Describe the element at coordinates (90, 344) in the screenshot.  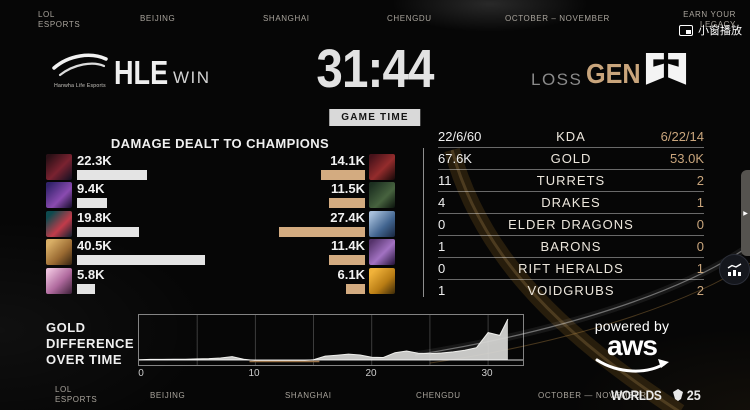
I see `gold-diff-chart-title: GOLD DIFFERENCE OVER TIME` at that location.